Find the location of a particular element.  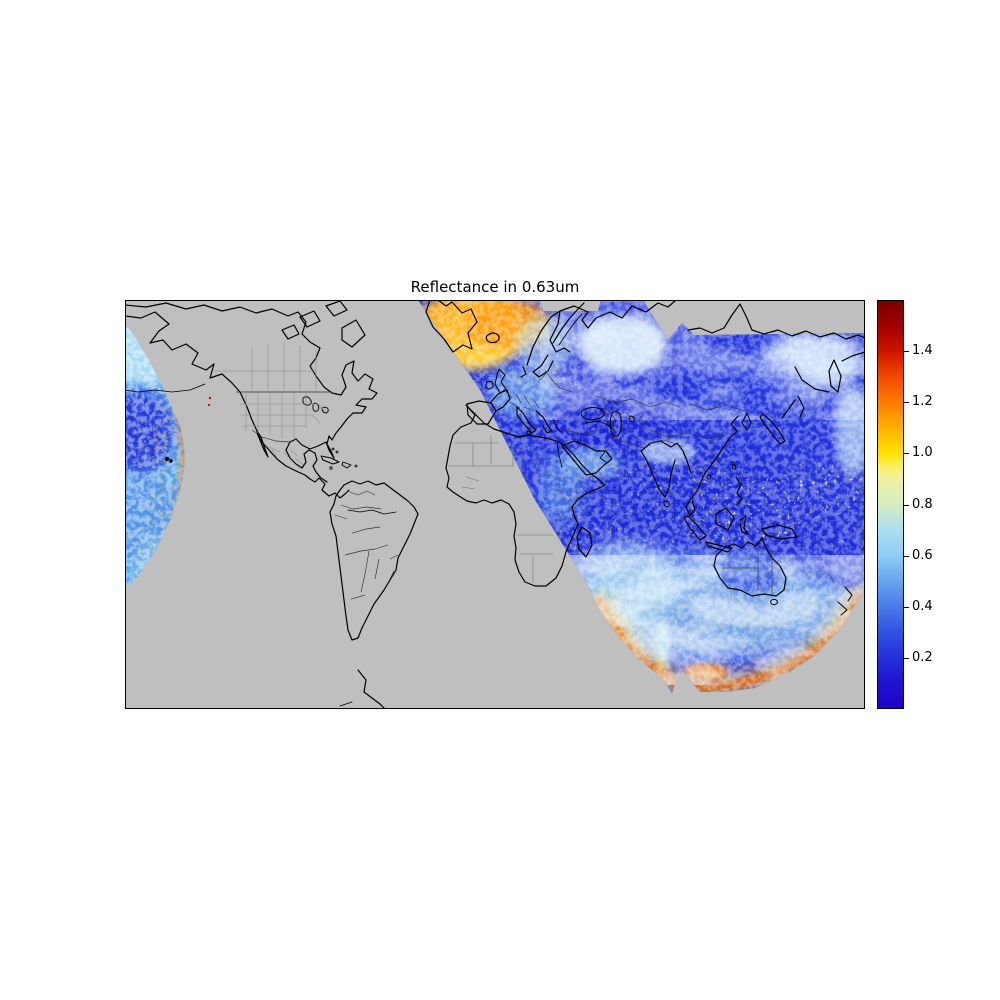

isolated-data-specks is located at coordinates (209, 401).